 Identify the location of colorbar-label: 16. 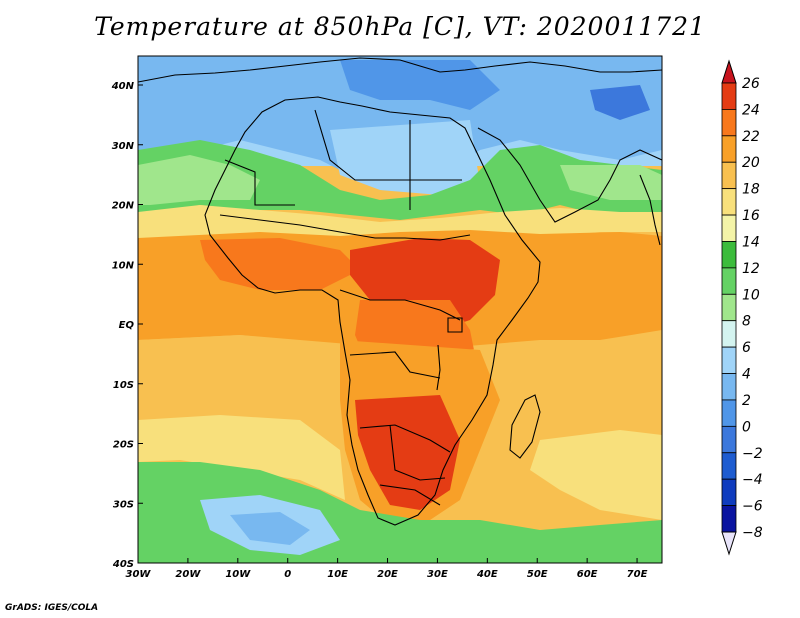
(751, 216).